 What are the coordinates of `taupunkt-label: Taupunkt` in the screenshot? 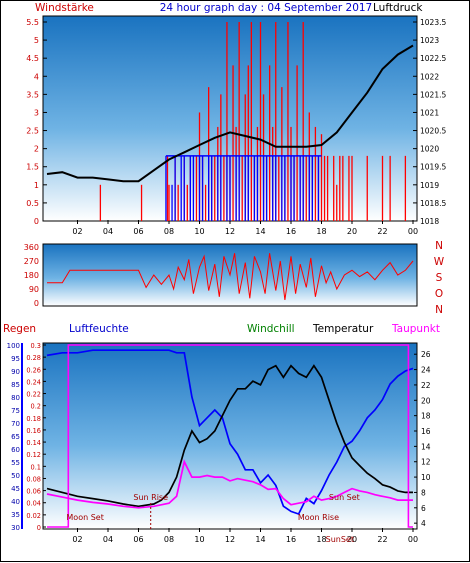 It's located at (415, 329).